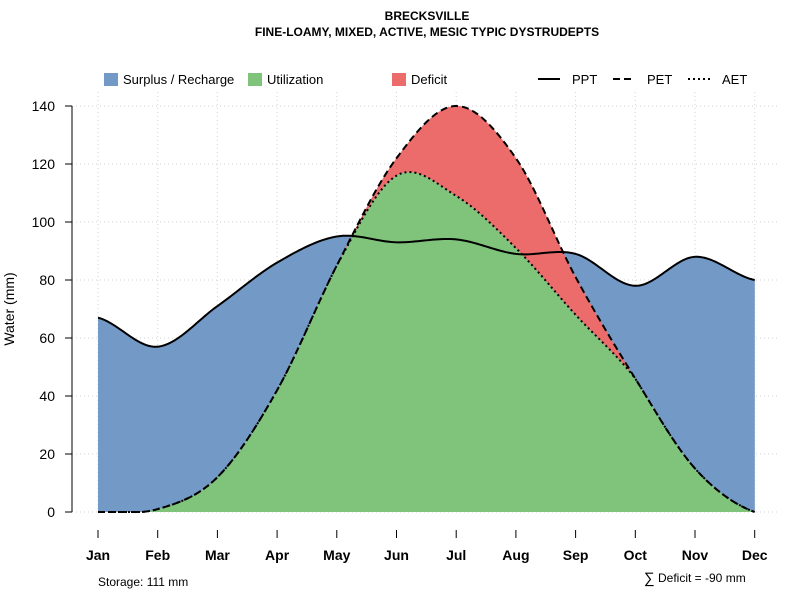  What do you see at coordinates (47, 454) in the screenshot?
I see `y-tick-label-20: 20` at bounding box center [47, 454].